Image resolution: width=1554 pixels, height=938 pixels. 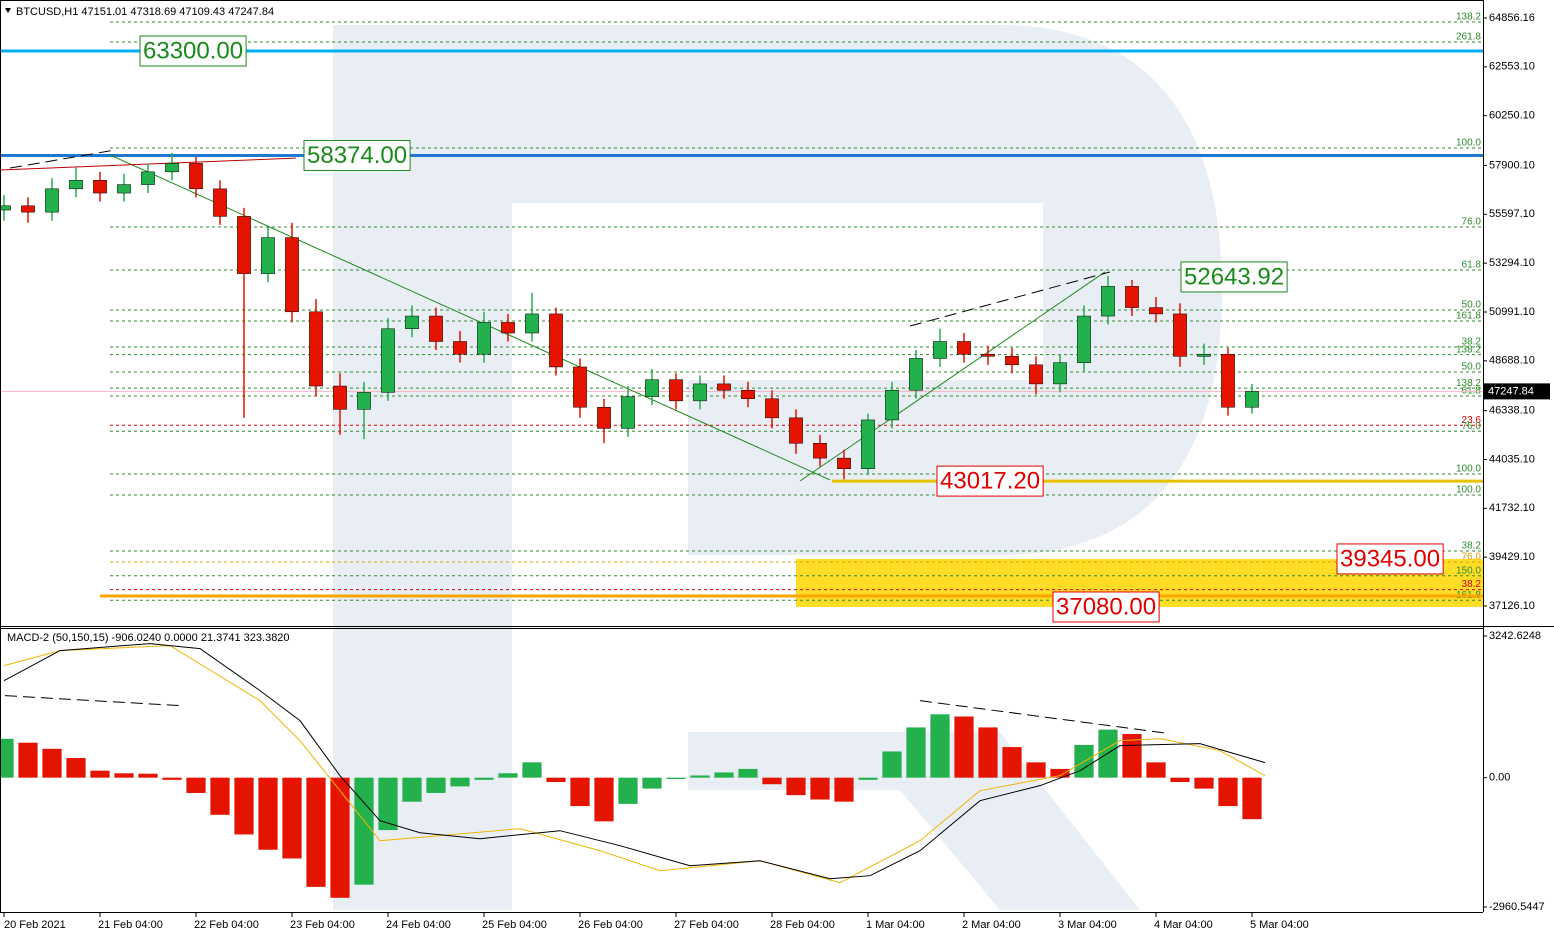 What do you see at coordinates (1512, 116) in the screenshot?
I see `y-tick-label: 60250.10` at bounding box center [1512, 116].